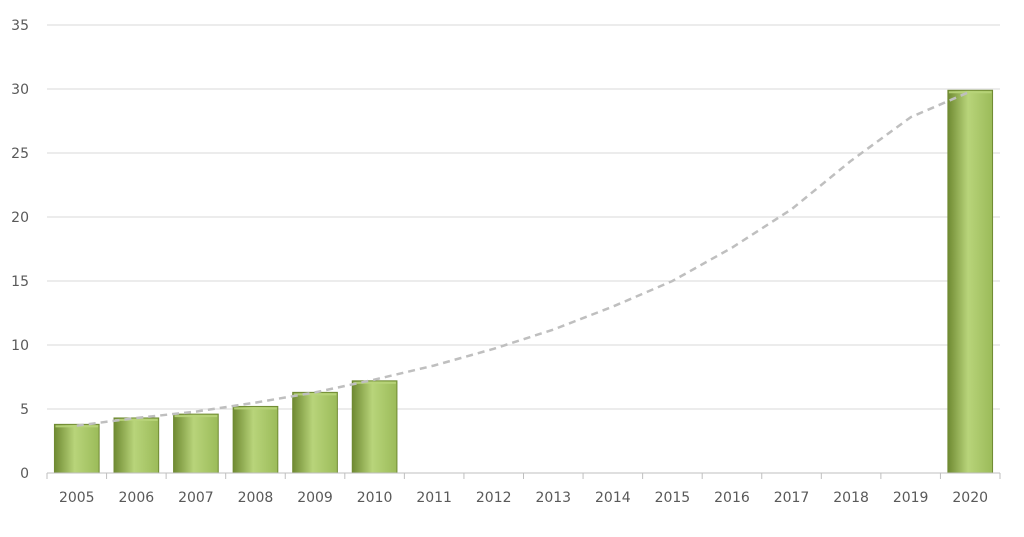 This screenshot has width=1024, height=537. I want to click on x-tick-label: 2020, so click(970, 498).